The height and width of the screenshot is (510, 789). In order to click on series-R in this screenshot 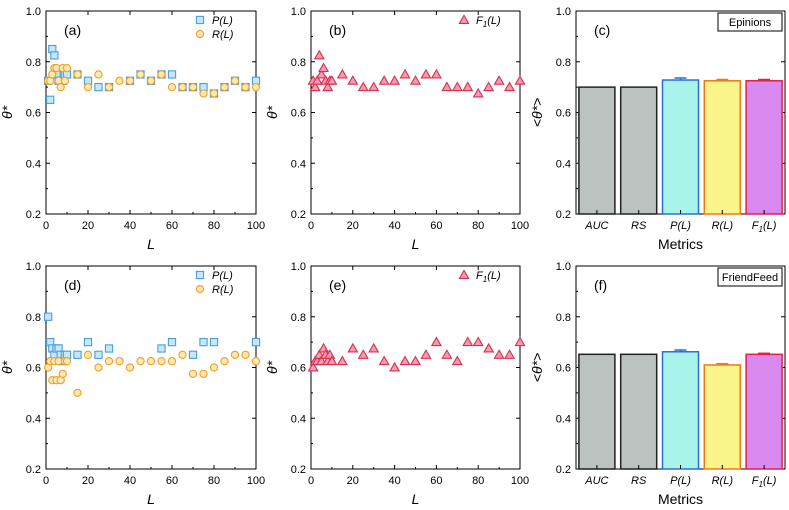, I will do `click(152, 80)`.